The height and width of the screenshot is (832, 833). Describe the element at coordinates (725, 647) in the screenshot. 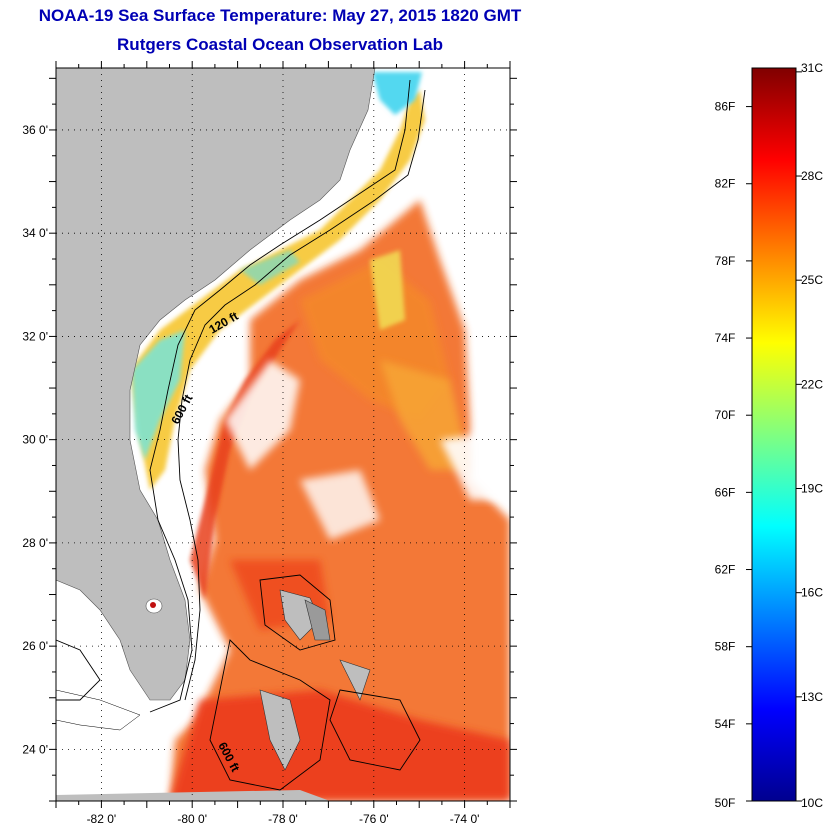

I see `colorbar-f-label: 58F` at that location.